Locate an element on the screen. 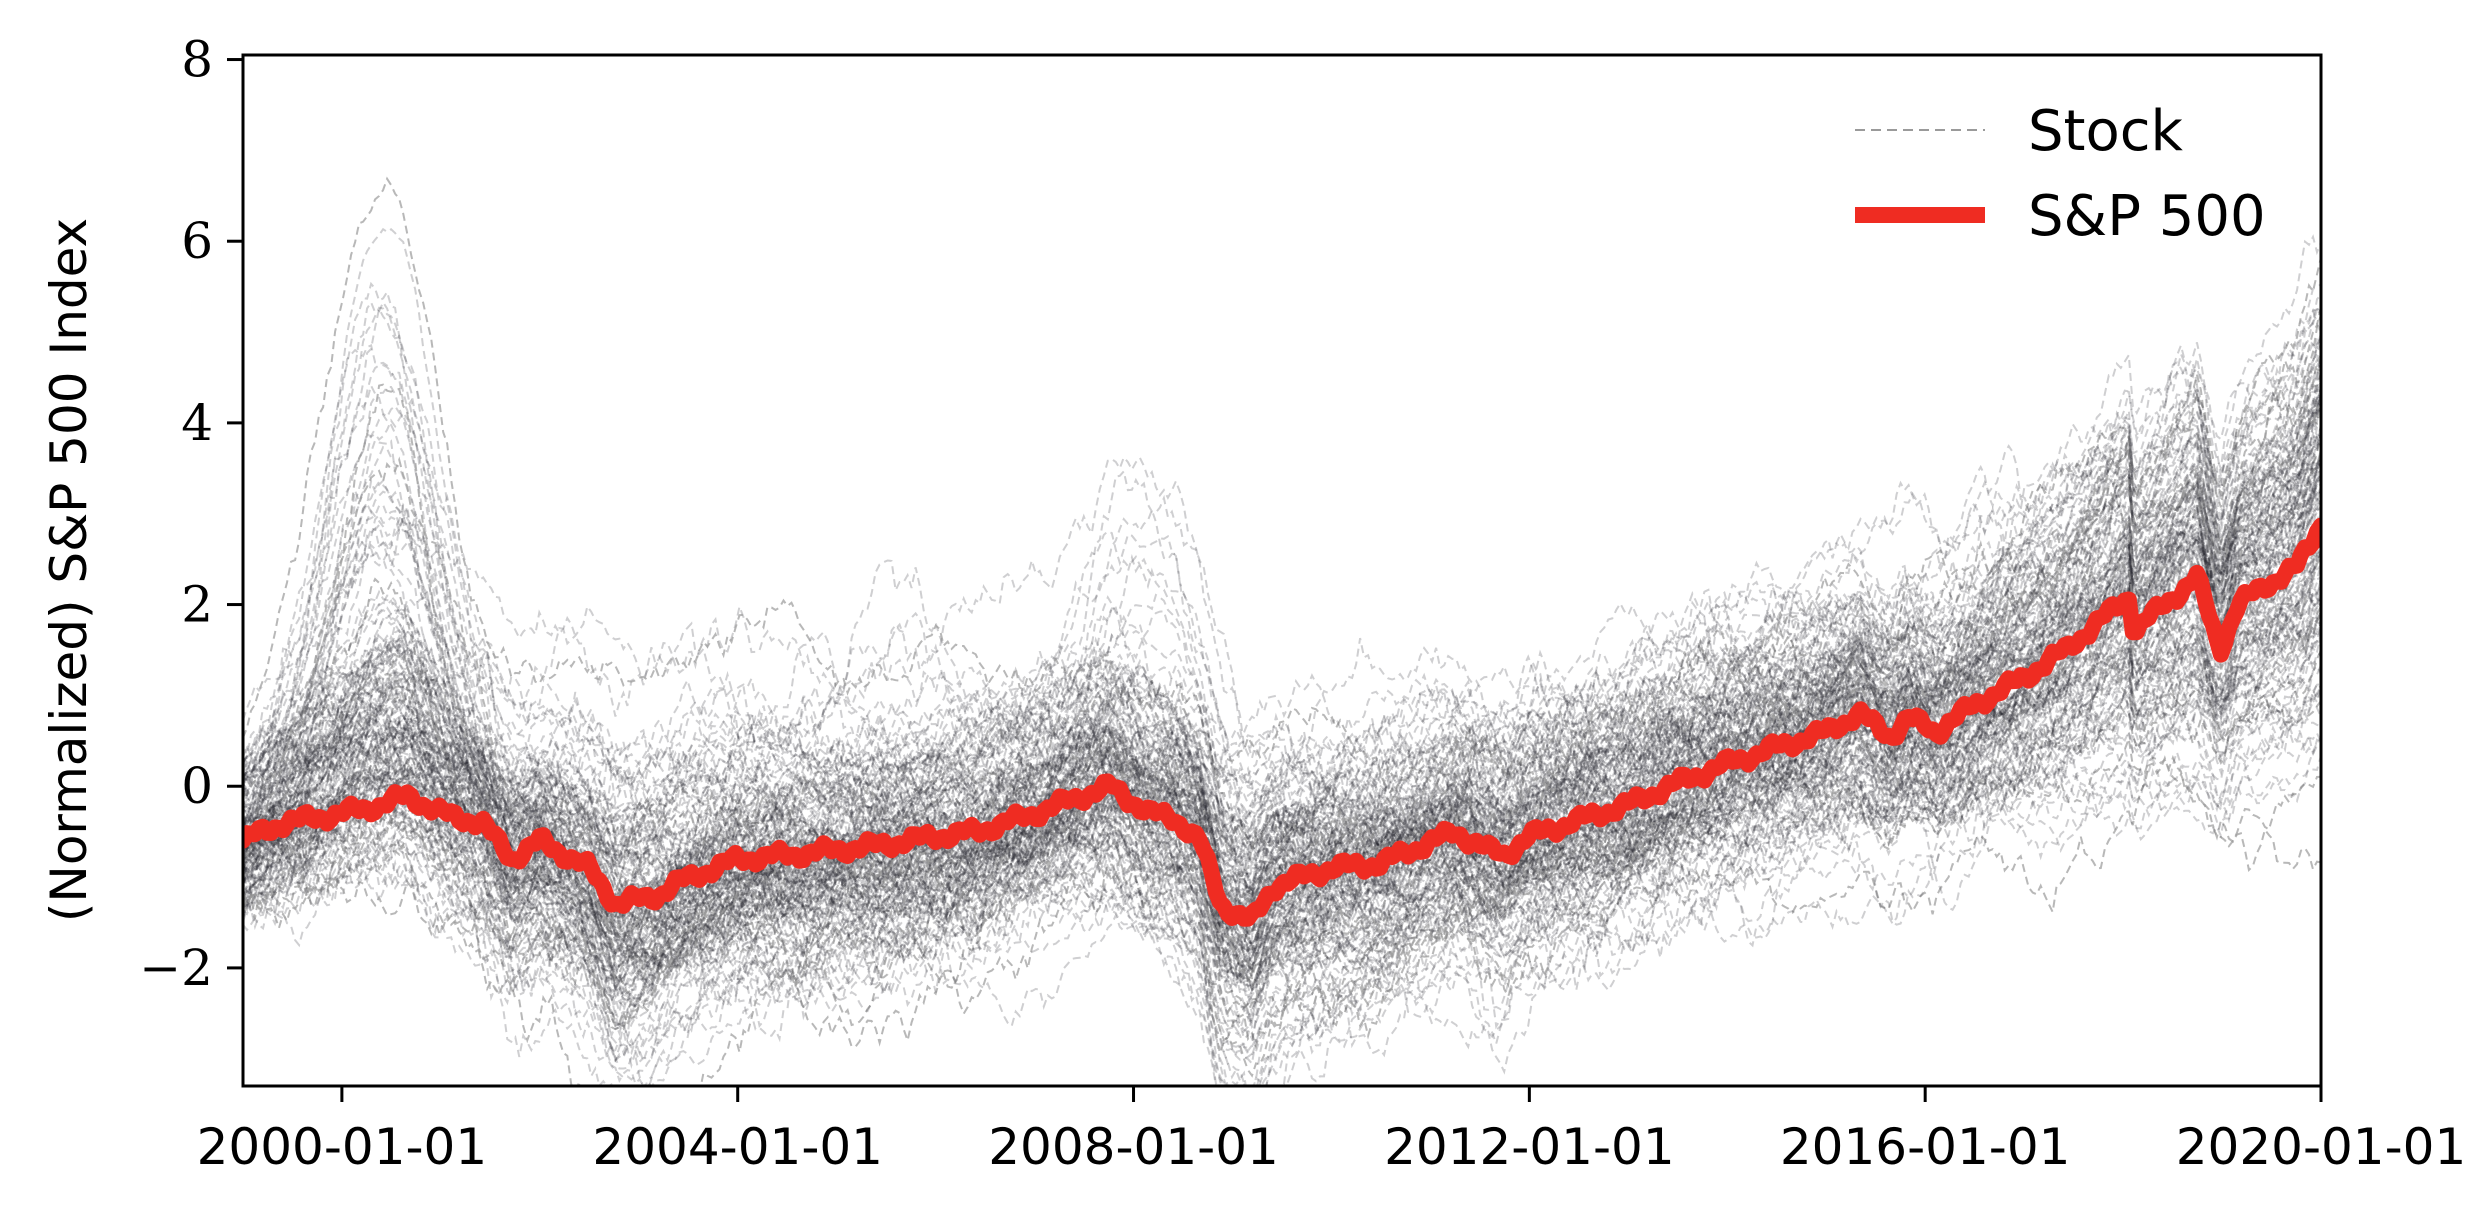 The width and height of the screenshot is (2492, 1212). y-axis-ticks: −2 0 2 4 6 8 is located at coordinates (191, 514).